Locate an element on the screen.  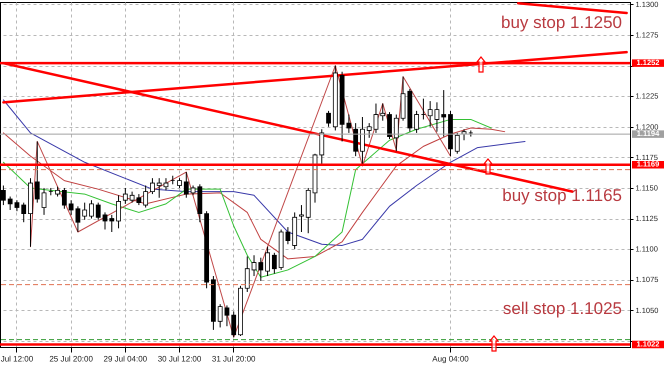
x-tick-label: Aug 04:00 is located at coordinates (451, 359).